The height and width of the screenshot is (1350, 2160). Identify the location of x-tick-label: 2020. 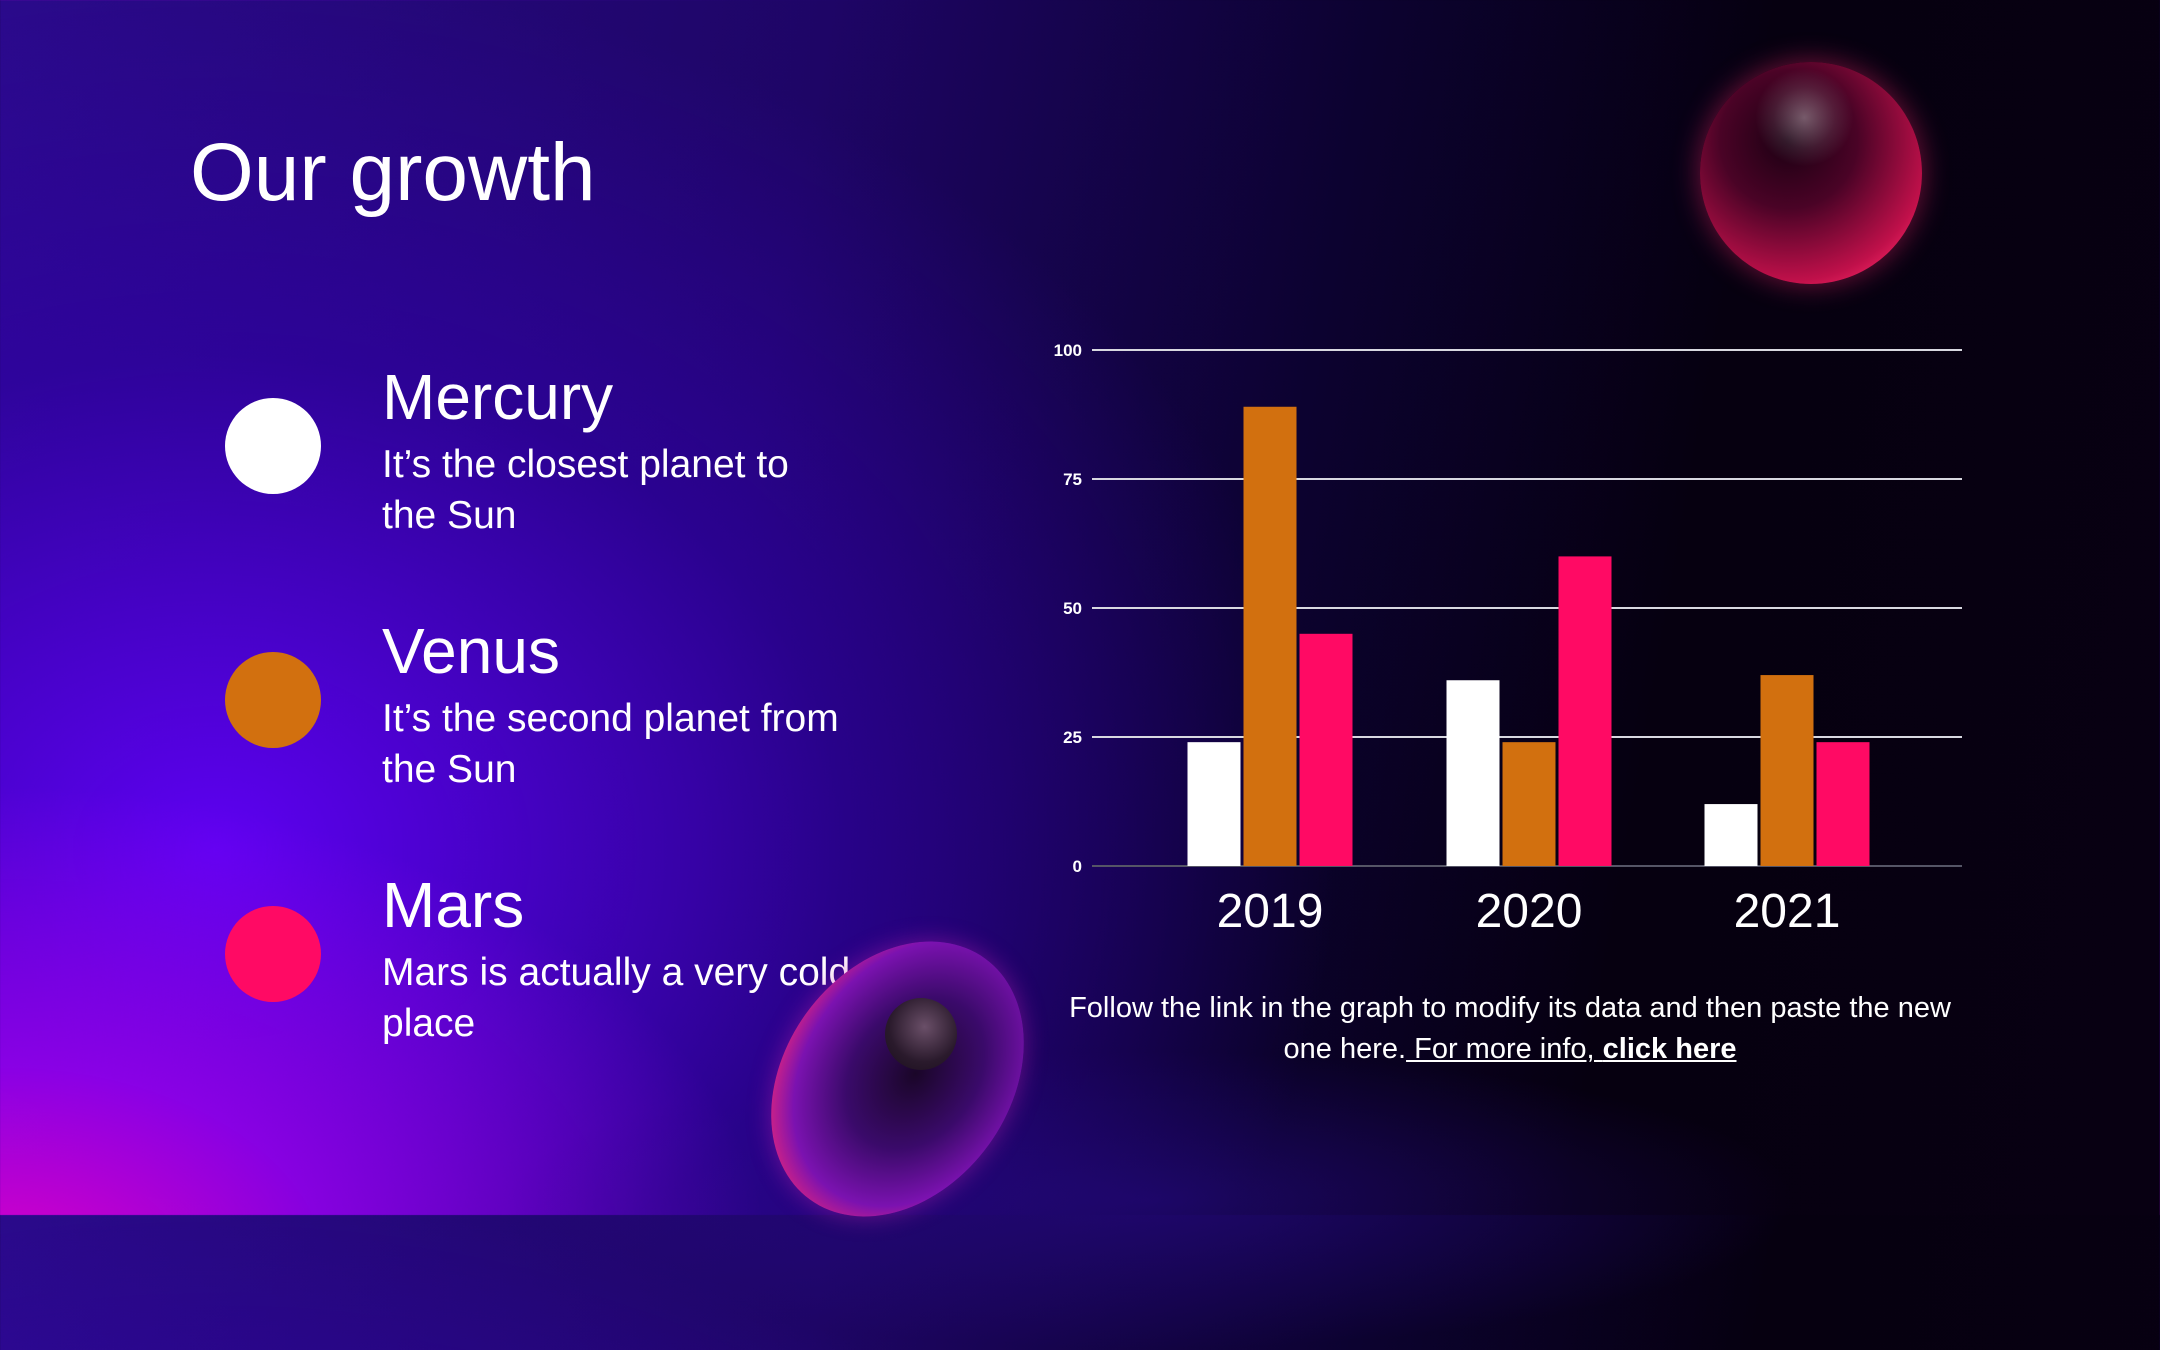
(1529, 911).